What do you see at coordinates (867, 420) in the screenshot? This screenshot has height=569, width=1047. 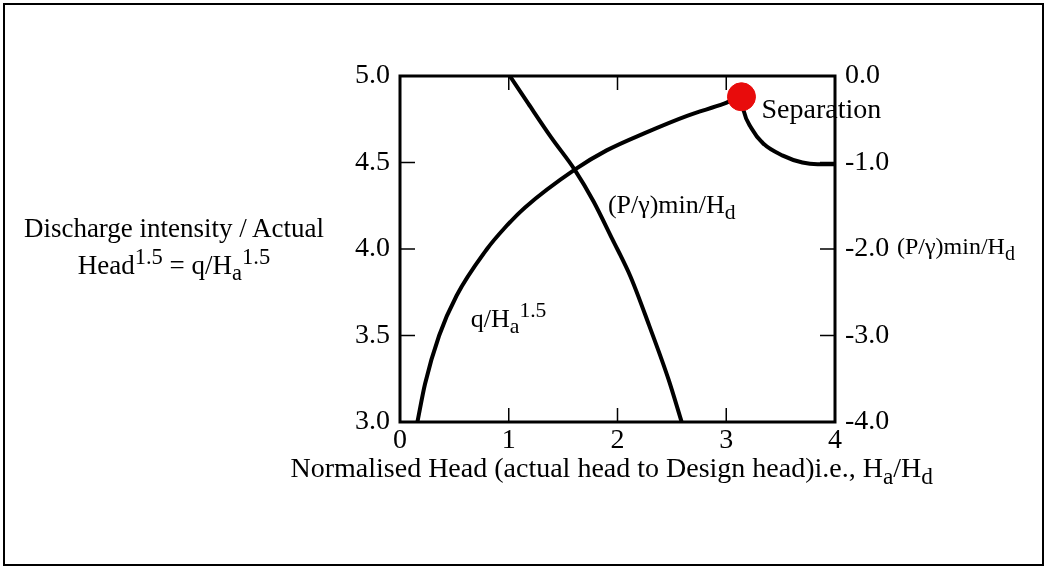 I see `y2-tick-label: -4.0` at bounding box center [867, 420].